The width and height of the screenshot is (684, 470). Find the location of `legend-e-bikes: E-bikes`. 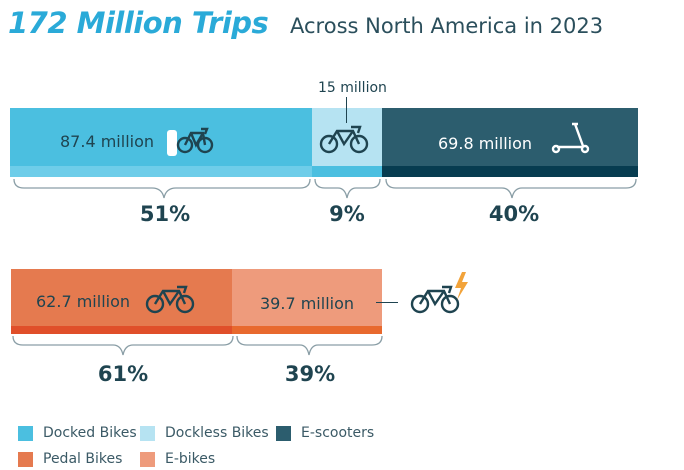

legend-e-bikes: E-bikes is located at coordinates (177, 459).